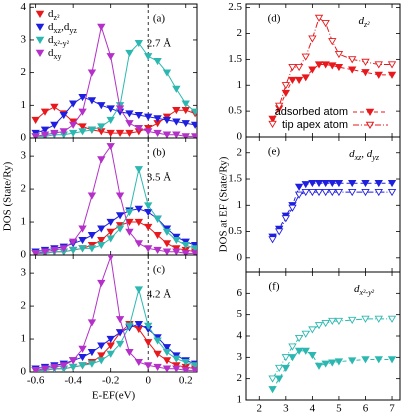  Describe the element at coordinates (240, 293) in the screenshot. I see `y-tick-label: 6` at that location.